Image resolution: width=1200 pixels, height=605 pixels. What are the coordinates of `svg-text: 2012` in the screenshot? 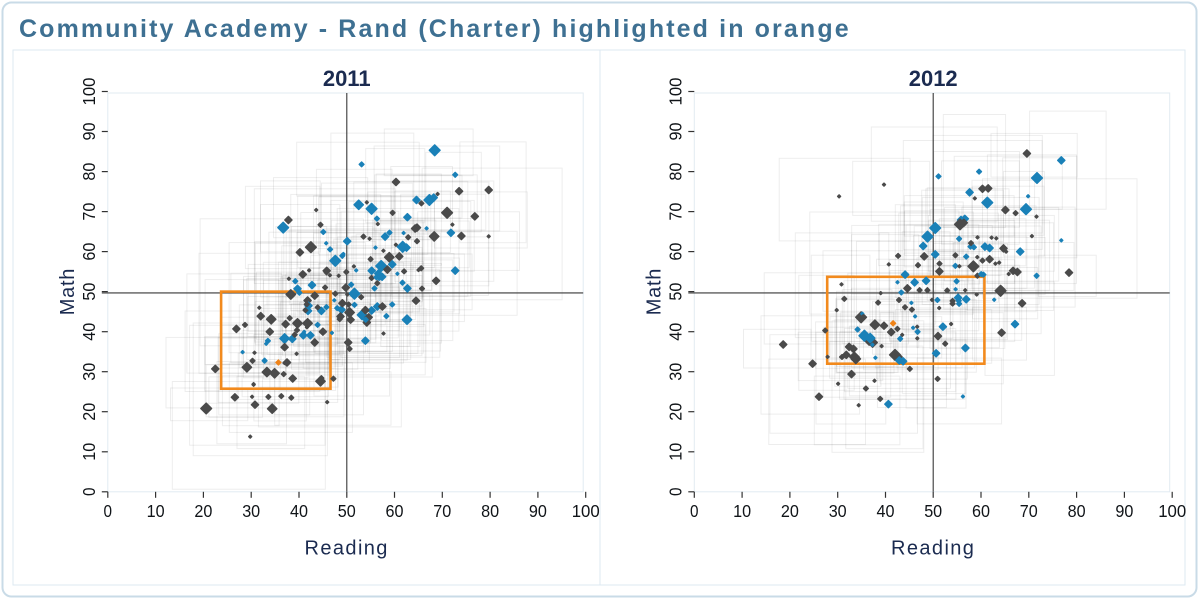 It's located at (933, 78).